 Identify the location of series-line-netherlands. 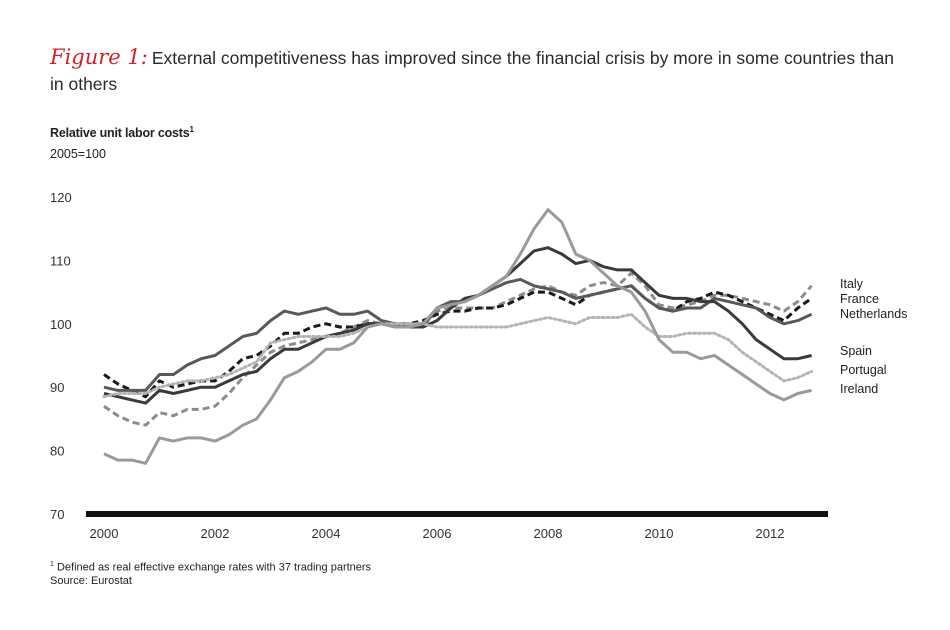
(458, 334).